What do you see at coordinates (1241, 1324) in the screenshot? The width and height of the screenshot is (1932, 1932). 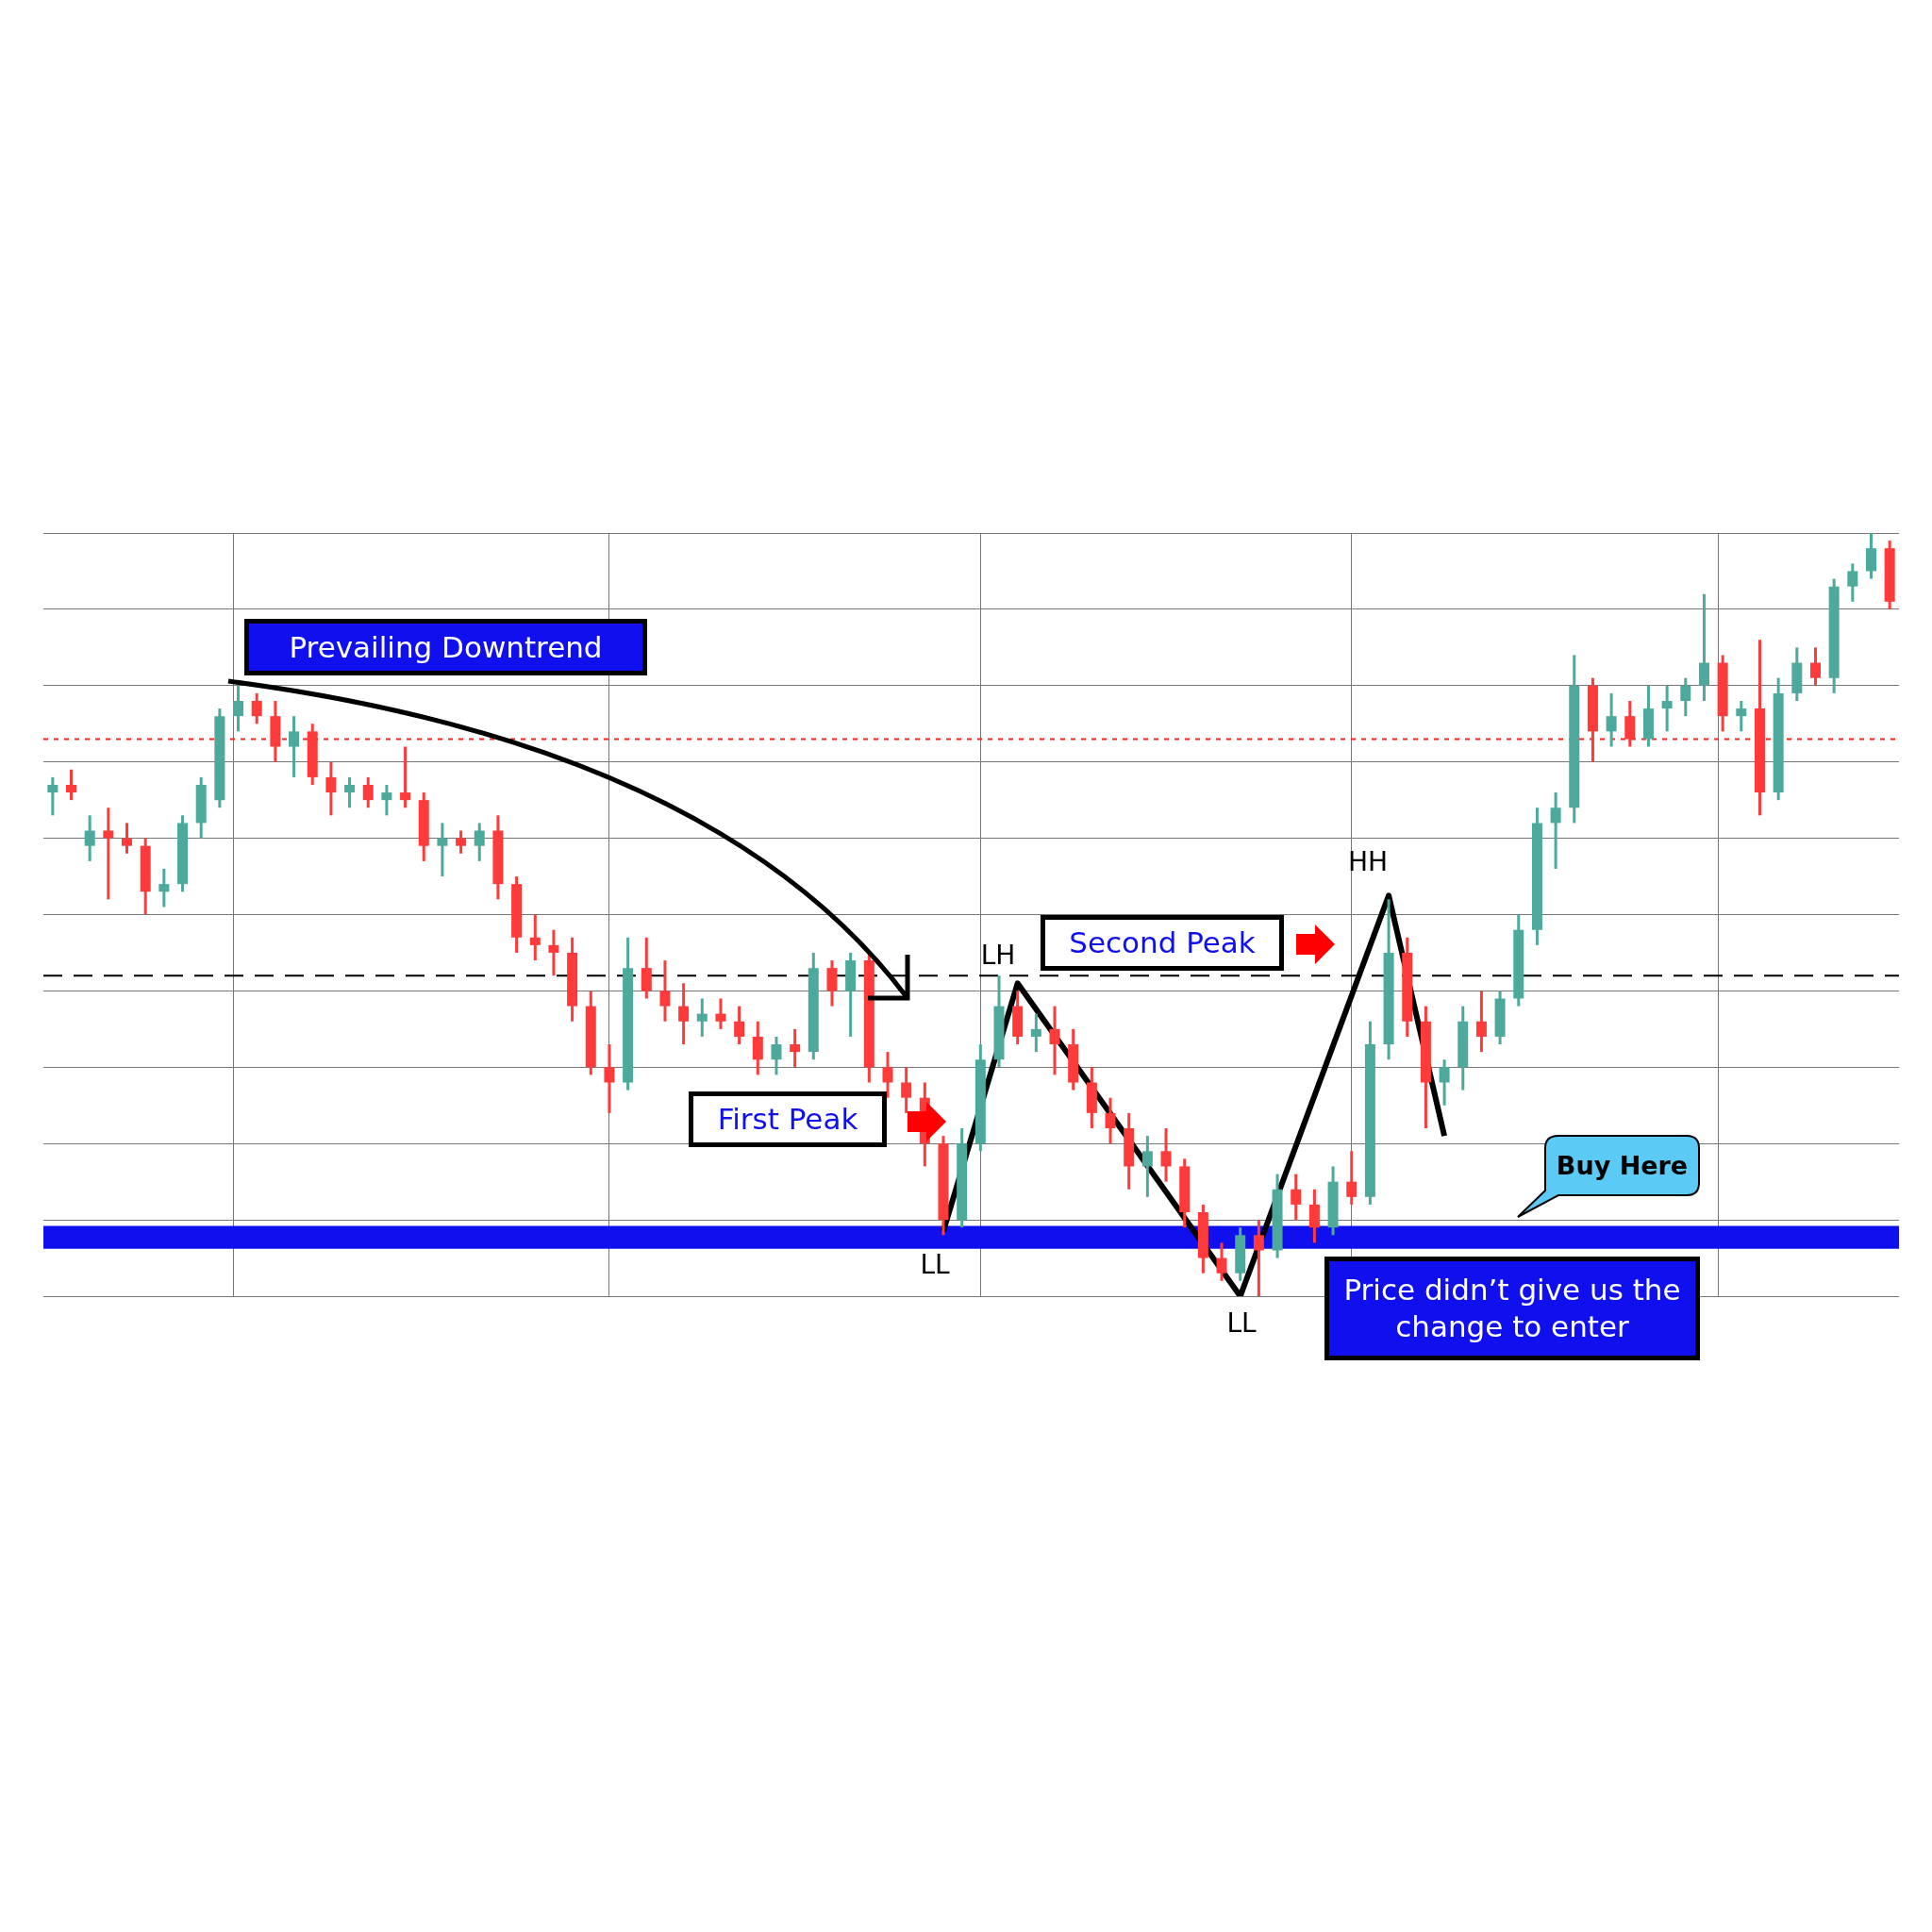 I see `text: LL` at bounding box center [1241, 1324].